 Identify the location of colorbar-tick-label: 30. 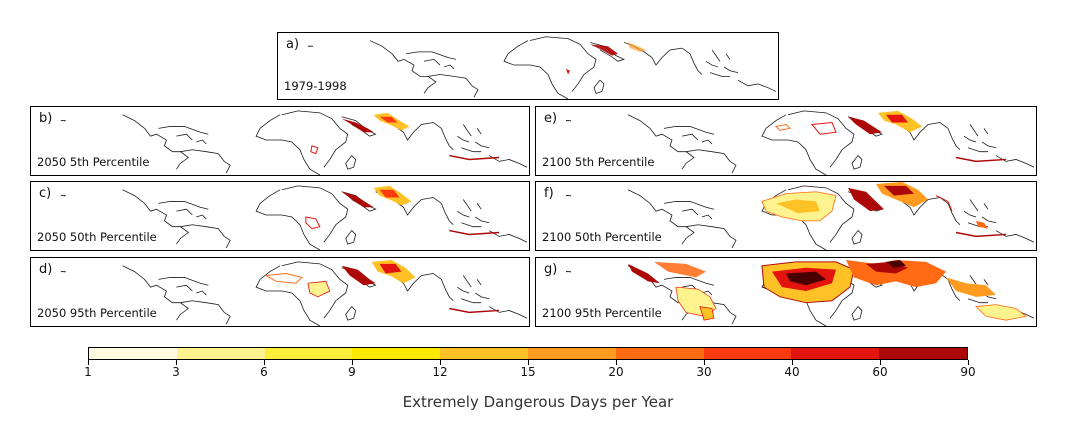
(704, 372).